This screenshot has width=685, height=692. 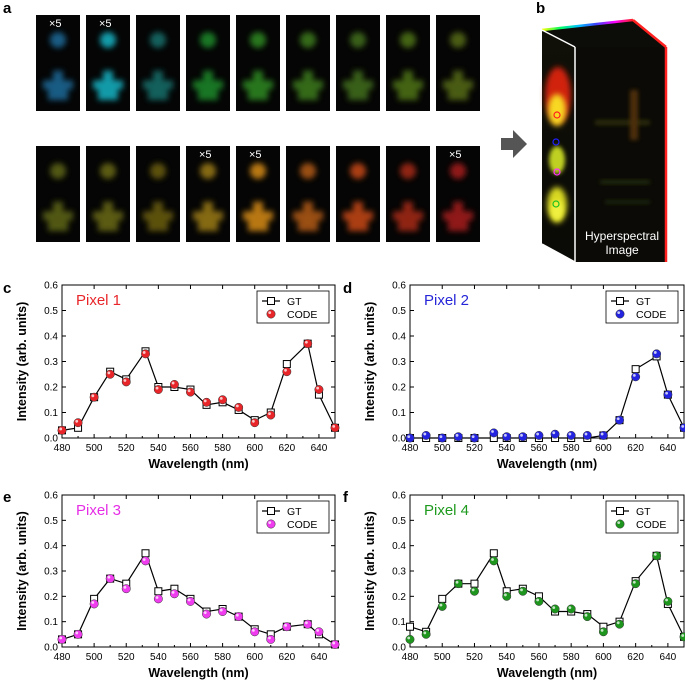 I want to click on spectral-tile: ×5, so click(x=208, y=194).